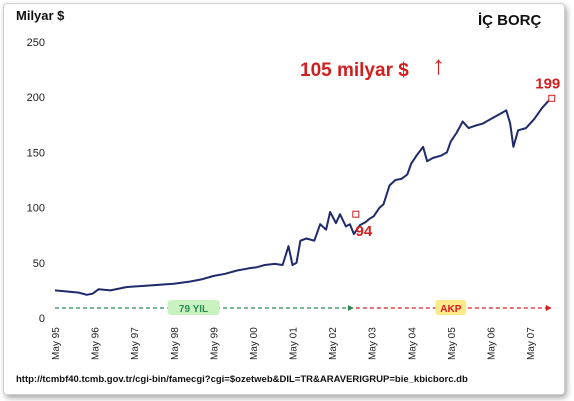 The width and height of the screenshot is (574, 401). I want to click on up-arrow-icon: ↑, so click(438, 65).